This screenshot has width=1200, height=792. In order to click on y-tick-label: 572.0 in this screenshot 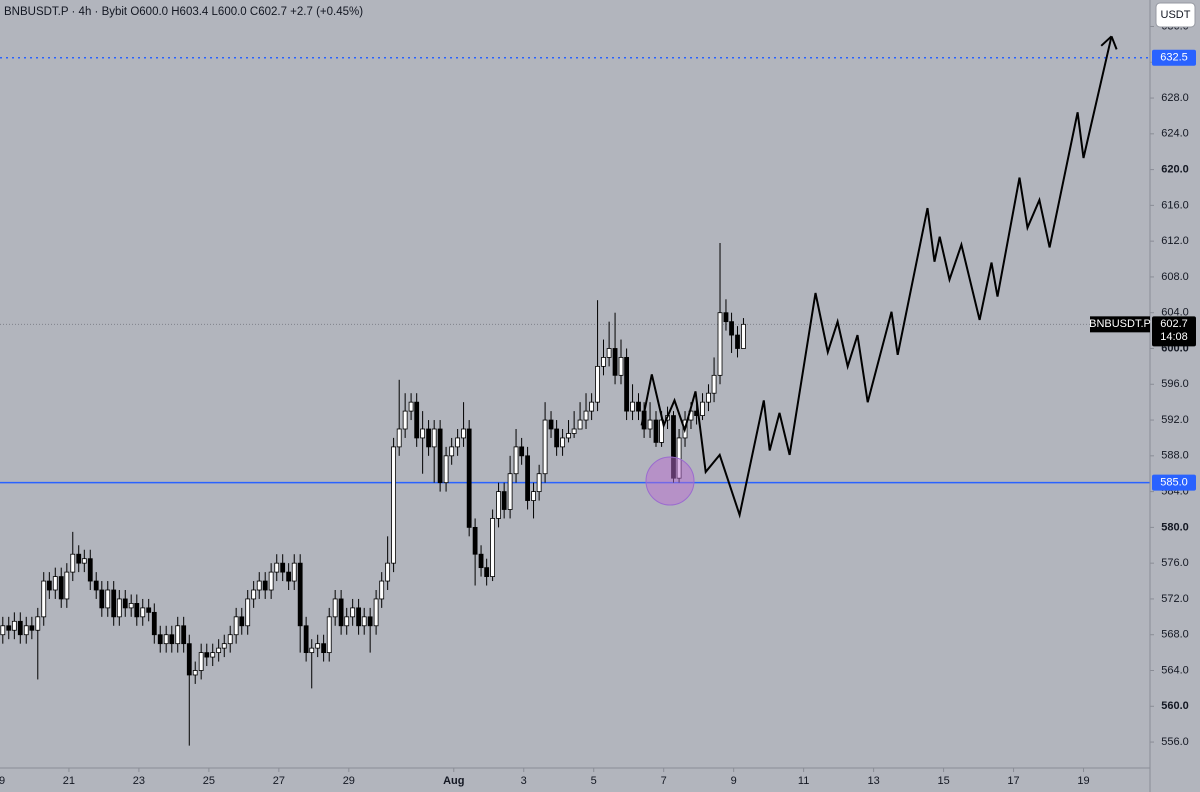, I will do `click(1175, 599)`.